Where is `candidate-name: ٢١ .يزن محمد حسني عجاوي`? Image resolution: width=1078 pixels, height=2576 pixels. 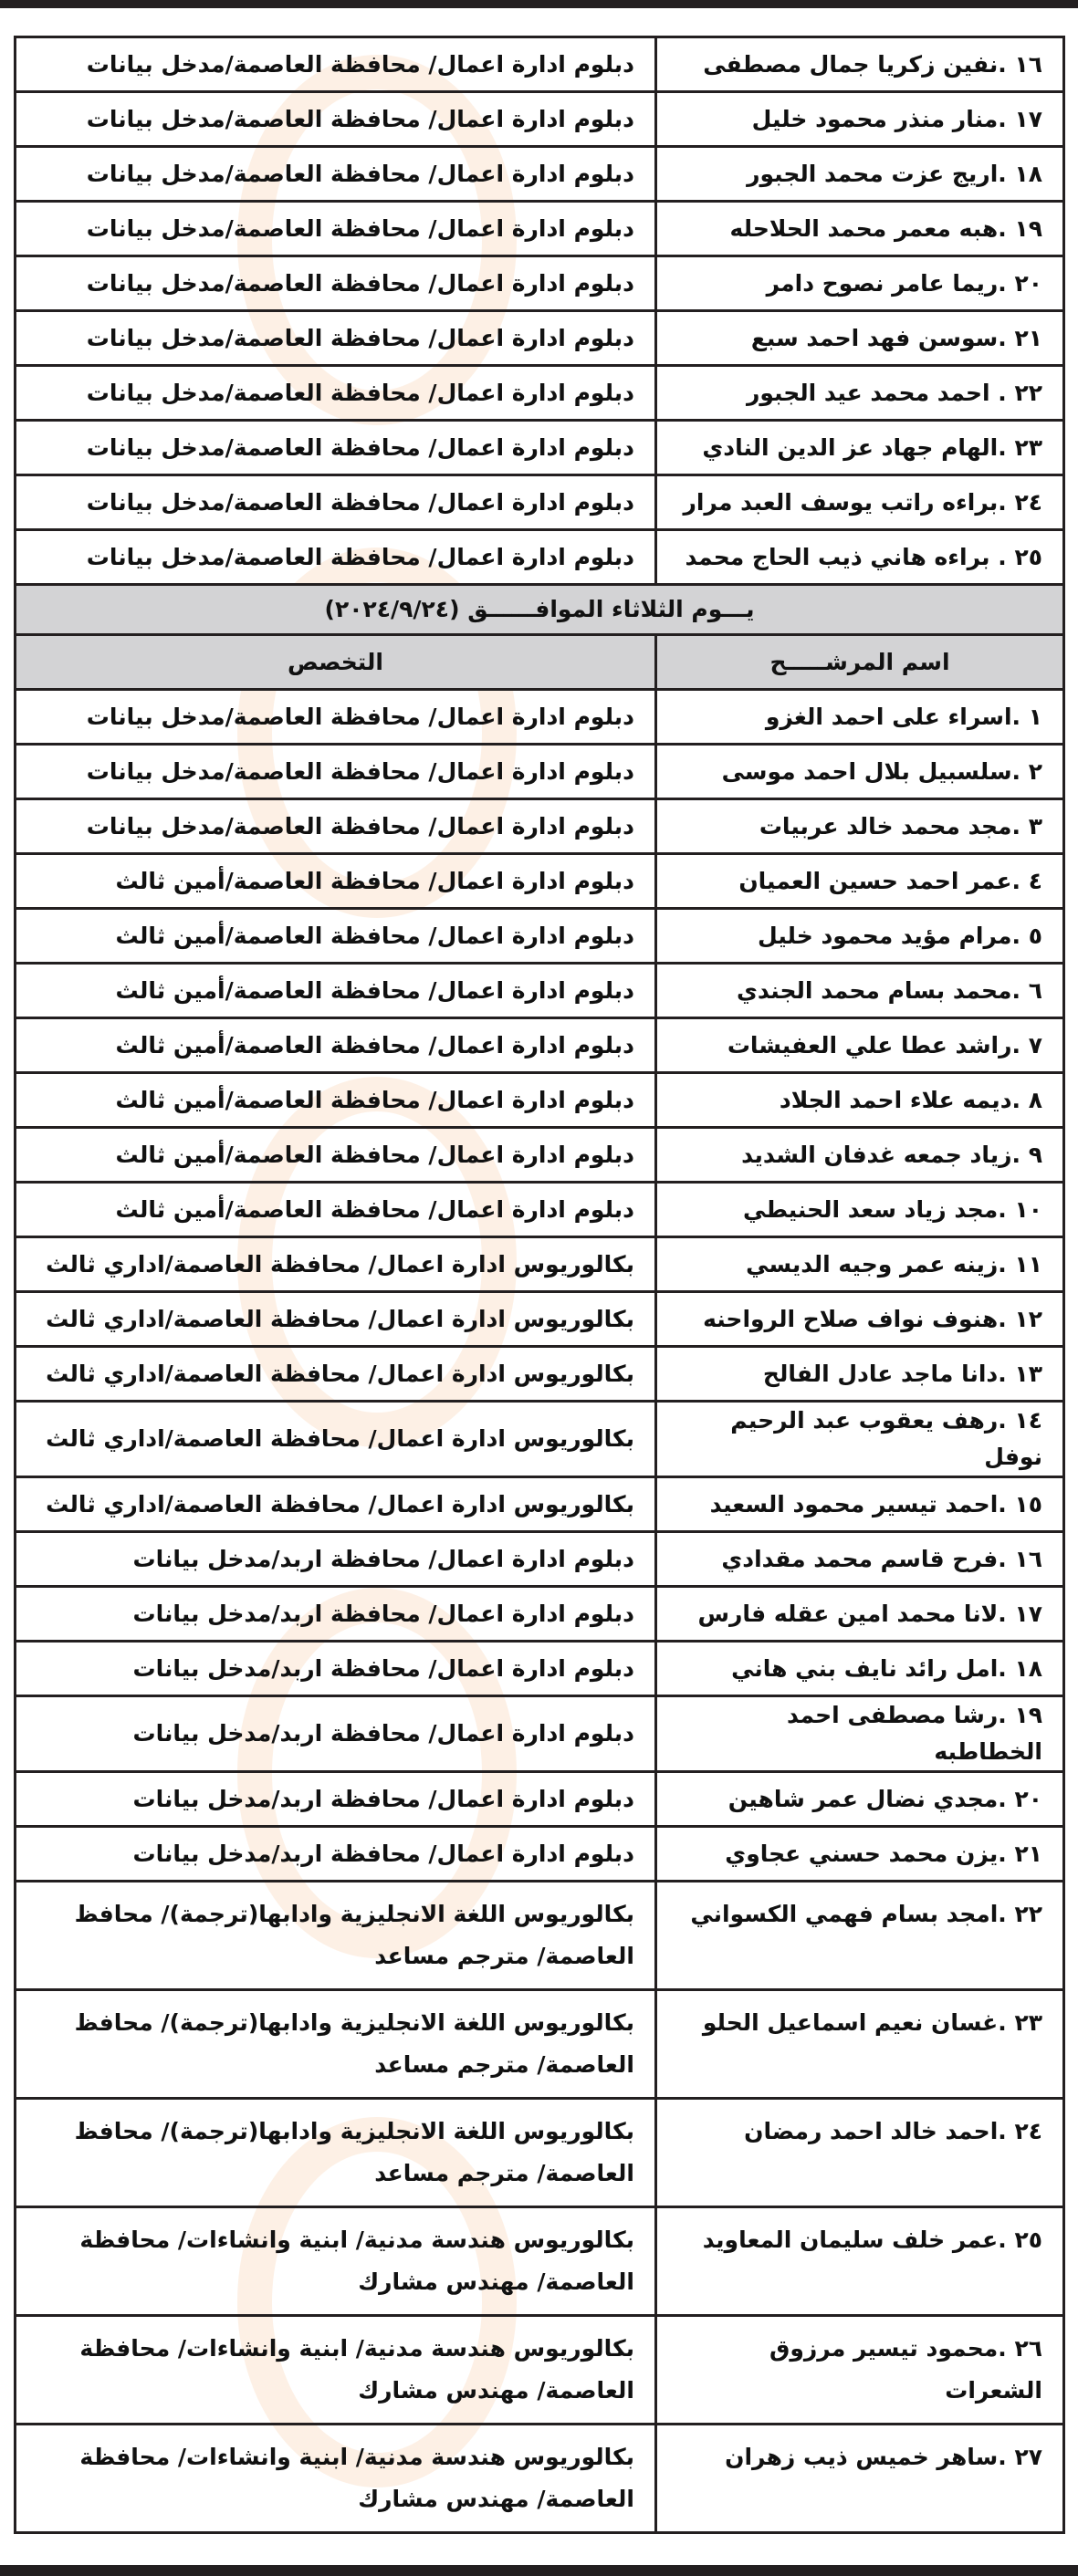
candidate-name: ٢١ .يزن محمد حسني عجاوي is located at coordinates (860, 1853).